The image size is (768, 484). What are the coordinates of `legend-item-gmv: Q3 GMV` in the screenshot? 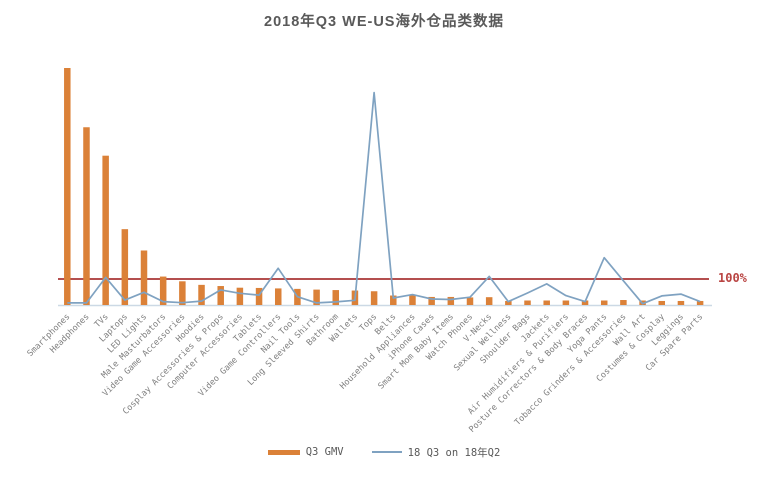 It's located at (305, 452).